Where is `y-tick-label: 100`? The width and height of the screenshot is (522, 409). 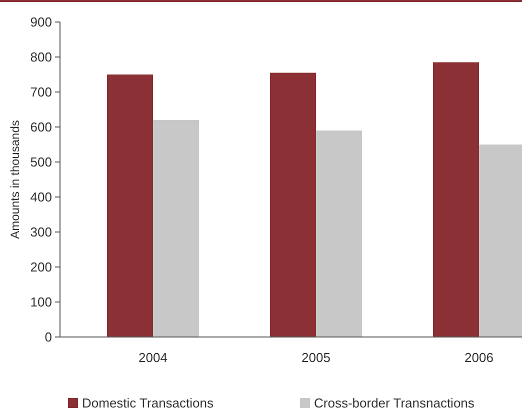 y-tick-label: 100 is located at coordinates (41, 302).